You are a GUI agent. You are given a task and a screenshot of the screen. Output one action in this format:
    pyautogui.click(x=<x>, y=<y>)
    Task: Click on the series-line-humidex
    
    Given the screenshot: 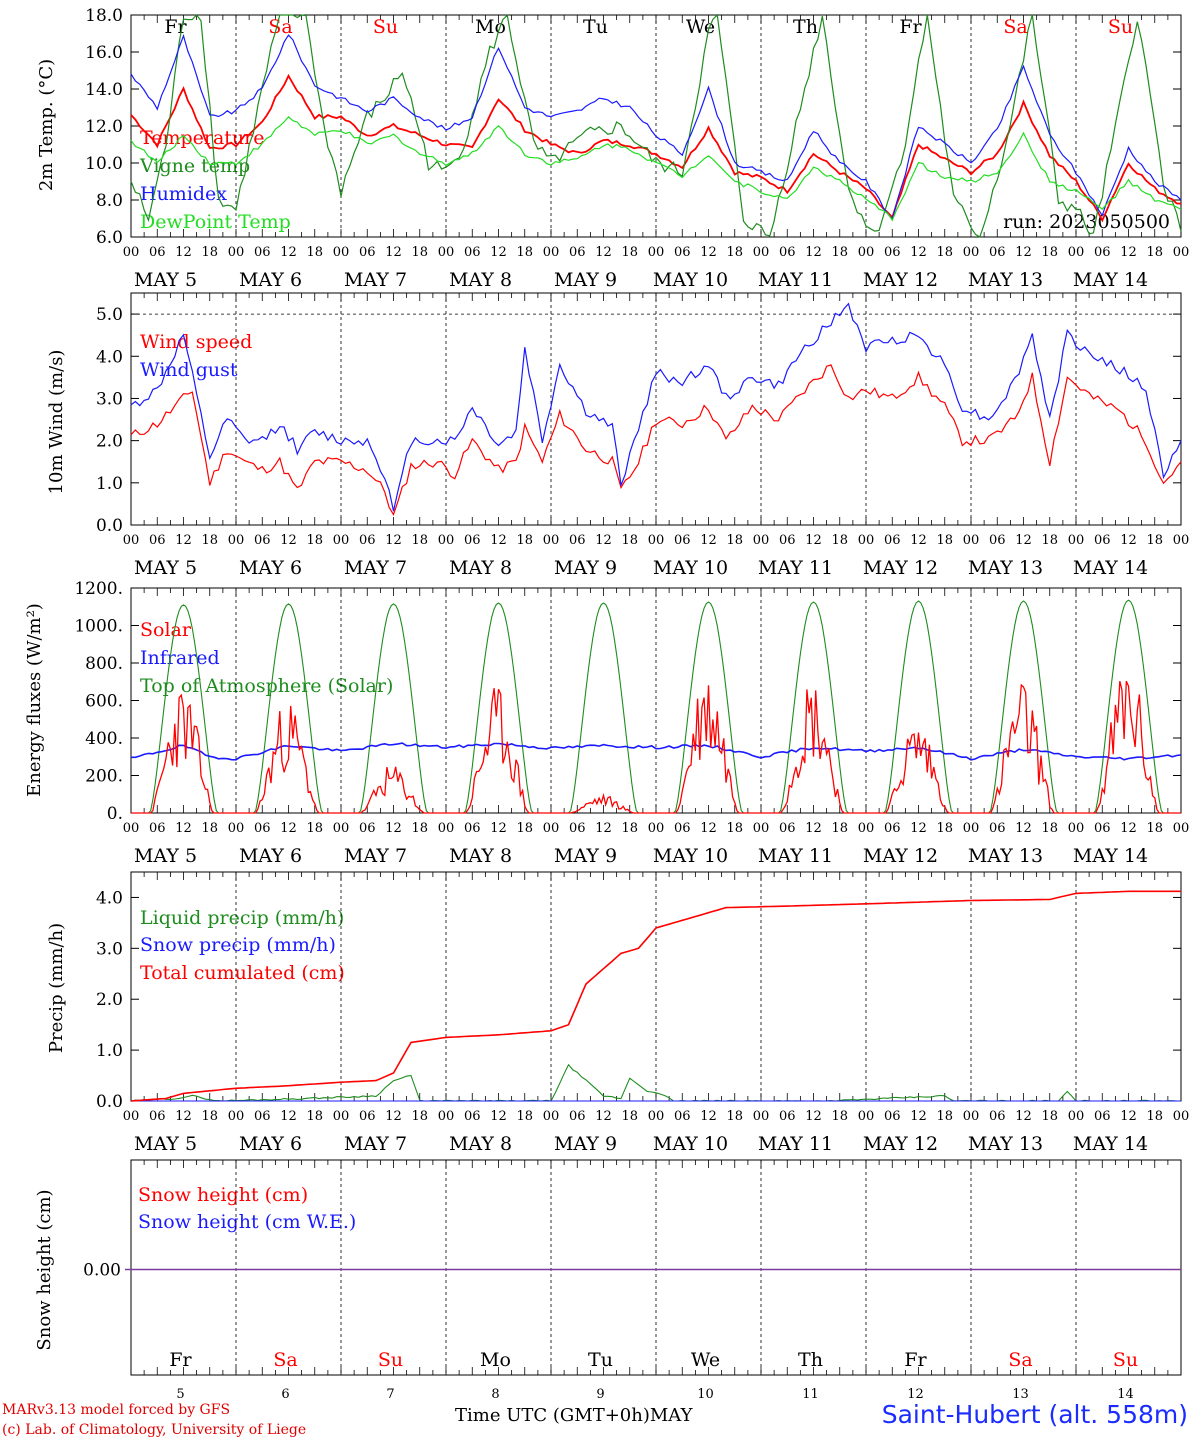 What is the action you would take?
    pyautogui.click(x=656, y=127)
    